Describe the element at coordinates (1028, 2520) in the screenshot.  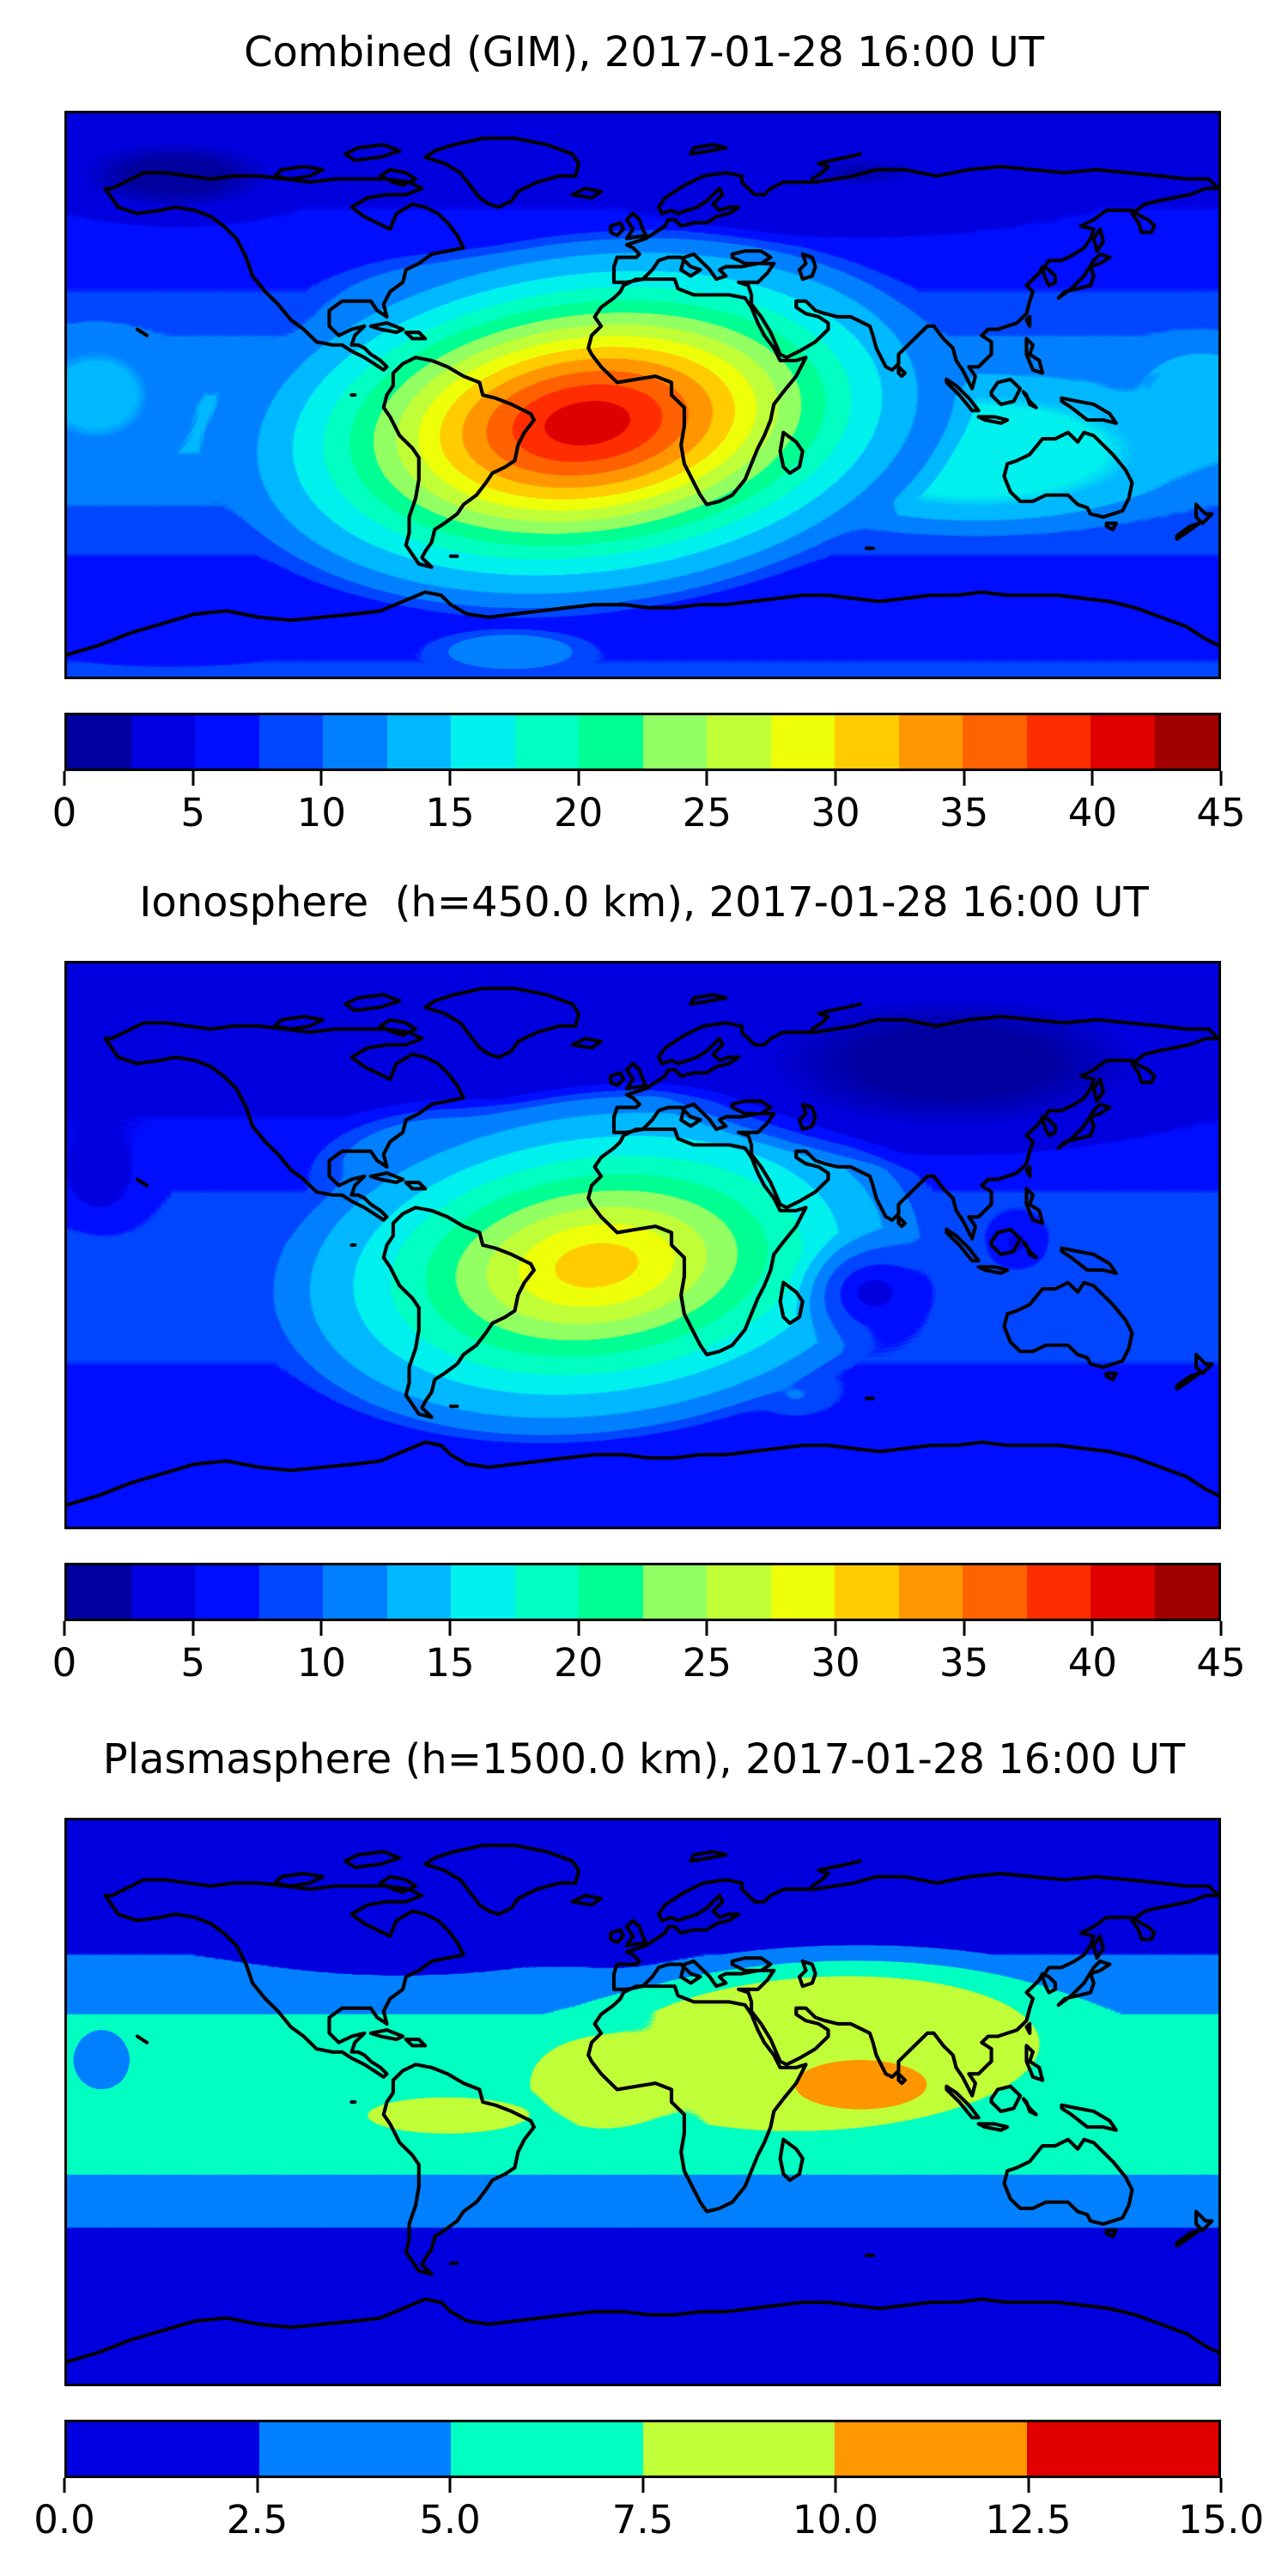
I see `colorbar-tick-label: 12.5` at that location.